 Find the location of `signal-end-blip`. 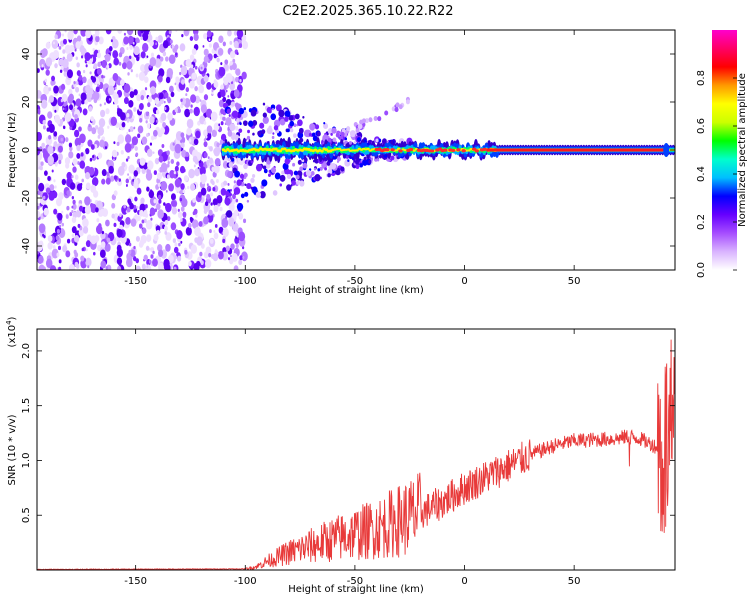

signal-end-blip is located at coordinates (666, 150).